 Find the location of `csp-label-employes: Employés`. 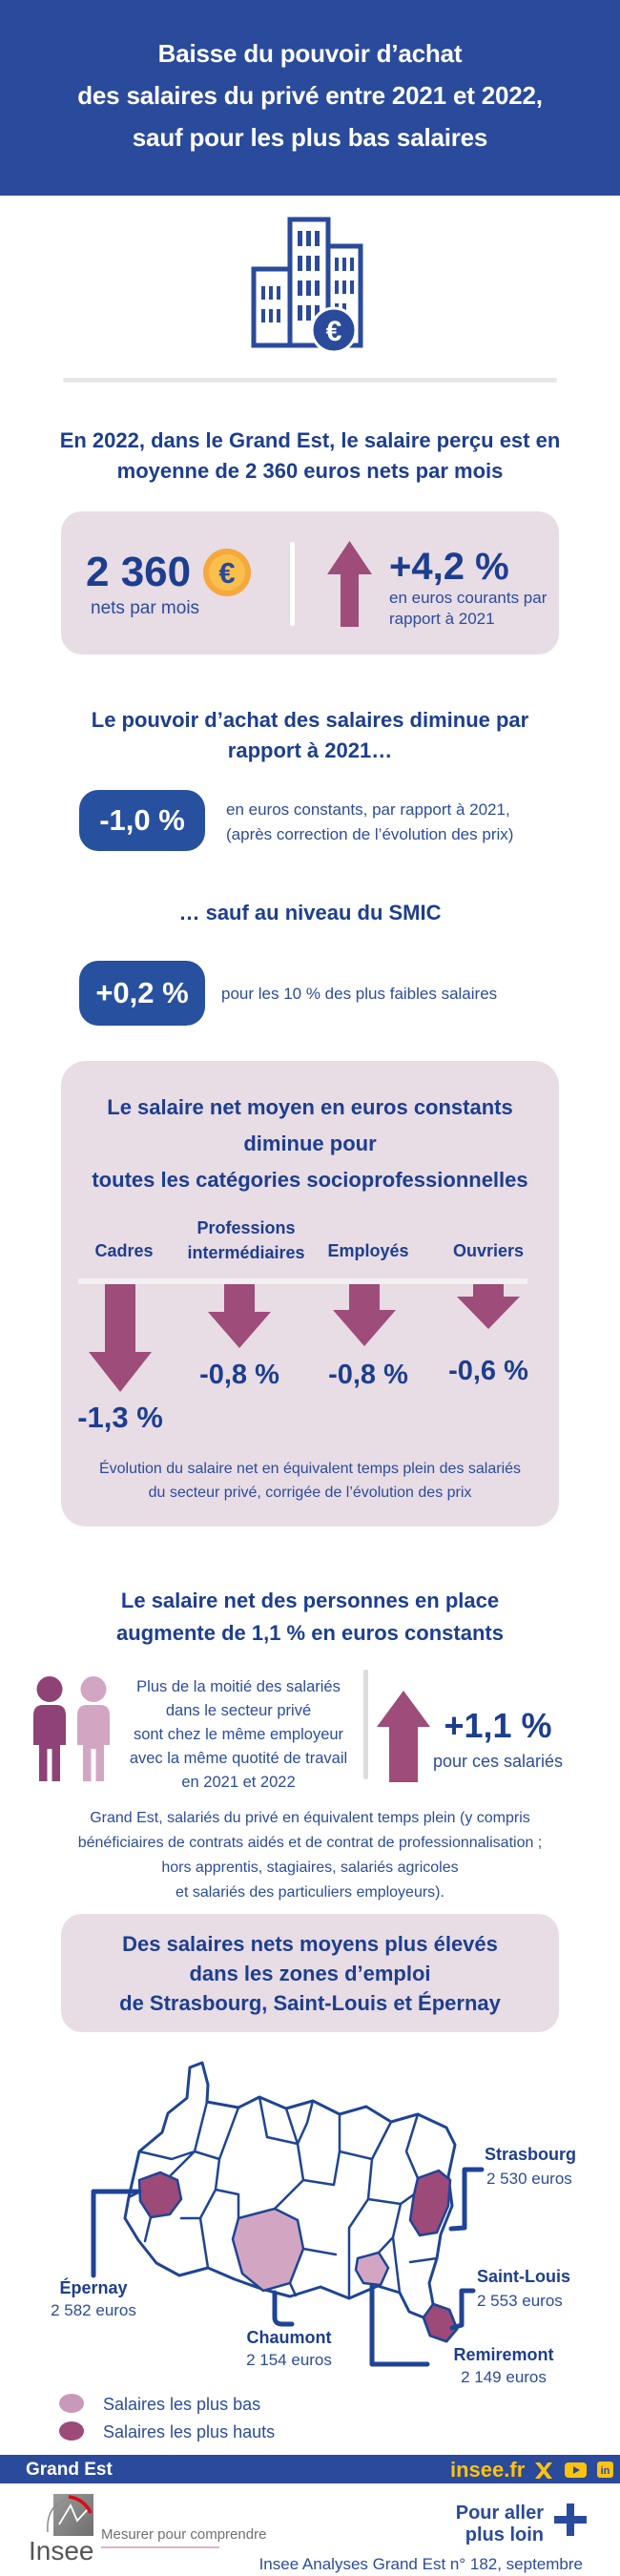

csp-label-employes: Employés is located at coordinates (368, 1250).